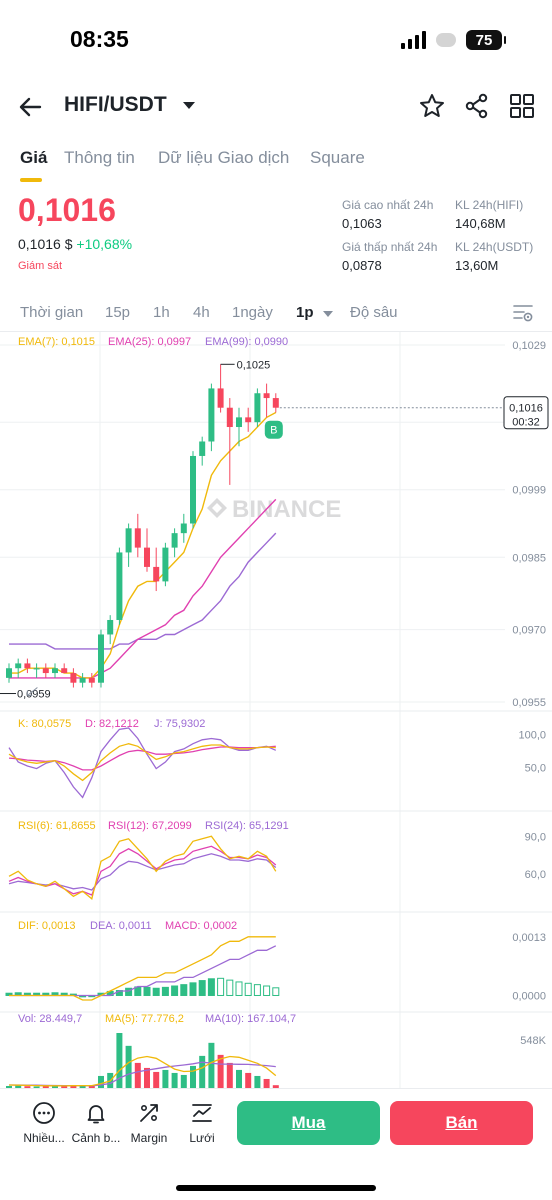 This screenshot has width=552, height=1200. What do you see at coordinates (67, 210) in the screenshot?
I see `last-price: 0,1016` at bounding box center [67, 210].